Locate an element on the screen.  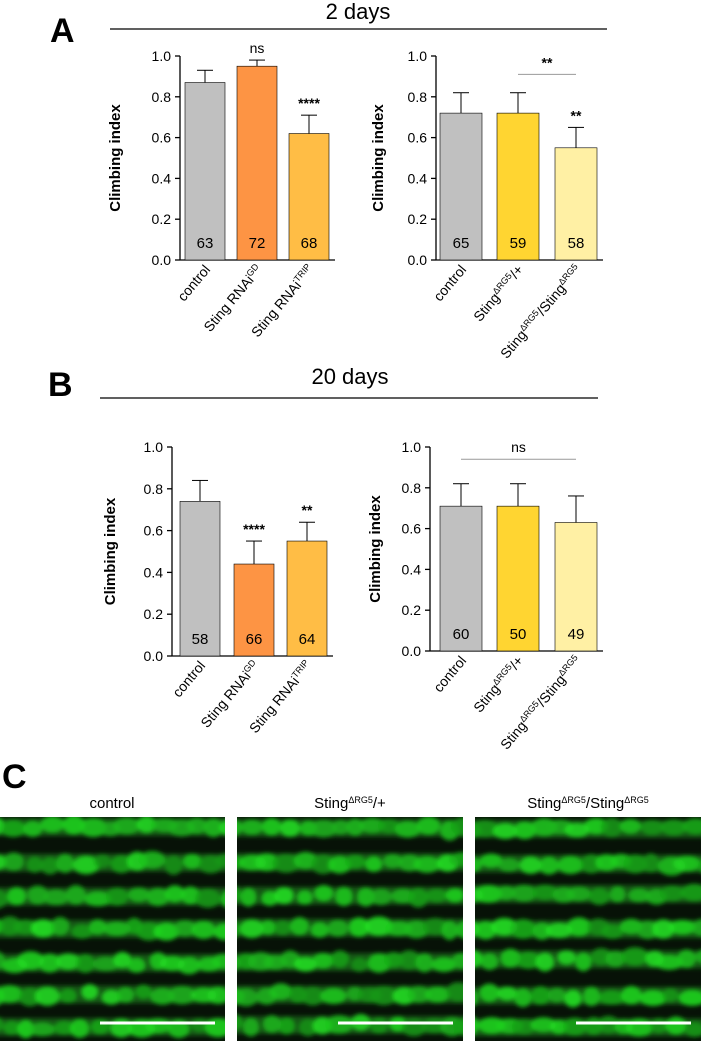
y-axis-label: Climbing index is located at coordinates (378, 158).